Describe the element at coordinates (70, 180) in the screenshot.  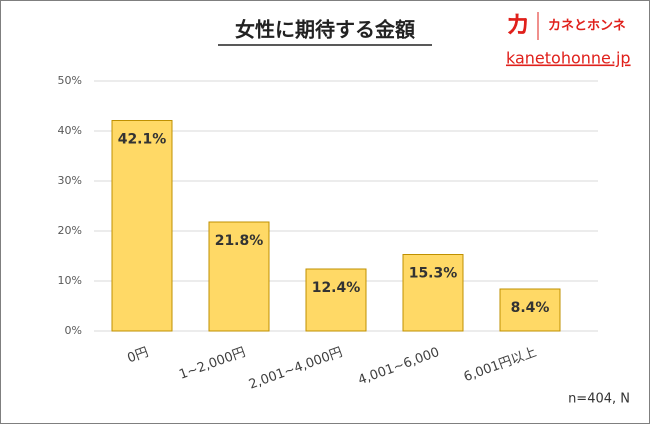
I see `y-tick-label: 30%` at that location.